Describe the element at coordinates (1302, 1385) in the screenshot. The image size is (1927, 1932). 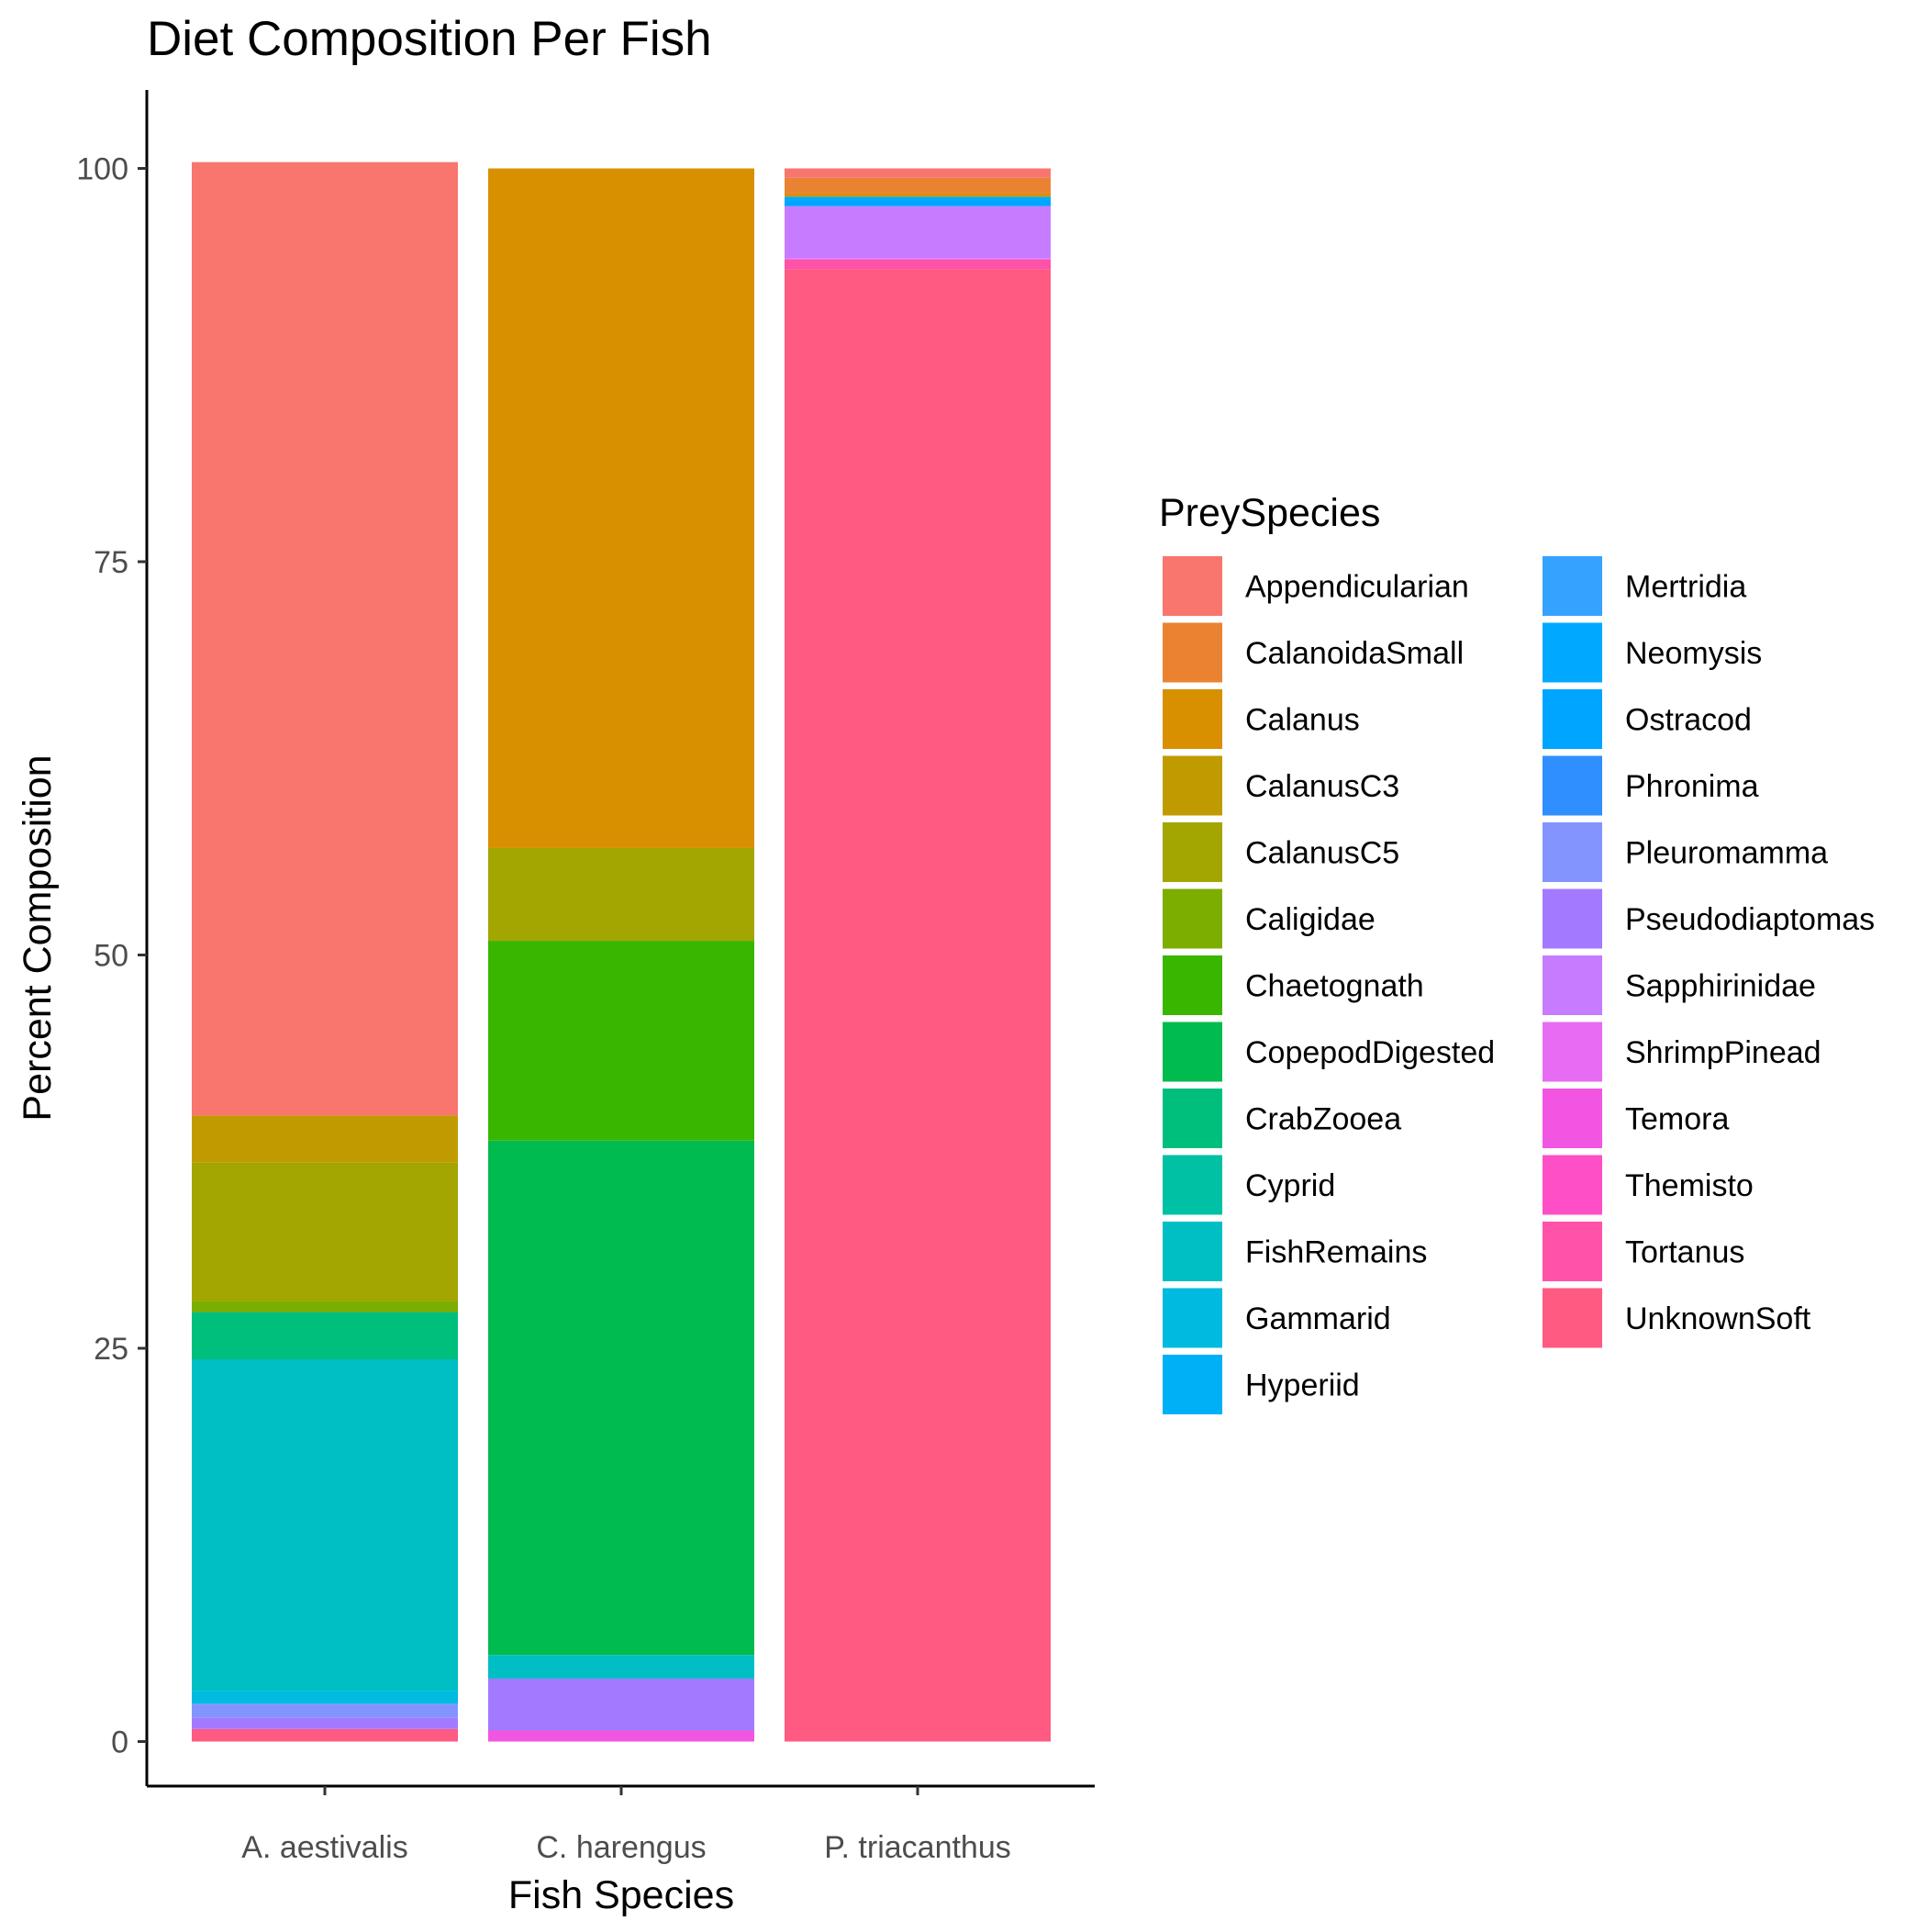
I see `legend-label: Hyperiid` at that location.